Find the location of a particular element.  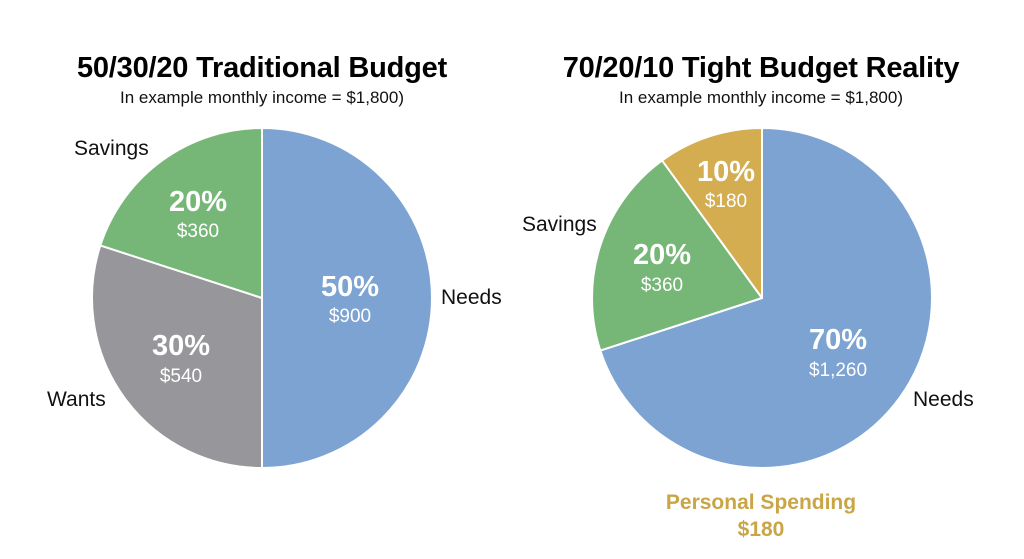

right-needs-percent: 70% is located at coordinates (838, 340).